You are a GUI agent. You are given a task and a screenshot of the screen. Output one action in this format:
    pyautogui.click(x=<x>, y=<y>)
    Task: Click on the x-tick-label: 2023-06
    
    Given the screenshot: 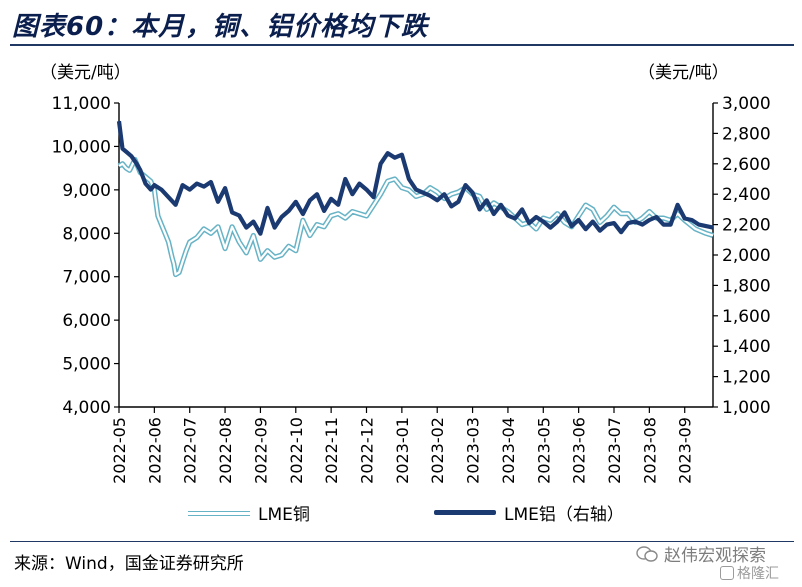 What is the action you would take?
    pyautogui.click(x=579, y=450)
    